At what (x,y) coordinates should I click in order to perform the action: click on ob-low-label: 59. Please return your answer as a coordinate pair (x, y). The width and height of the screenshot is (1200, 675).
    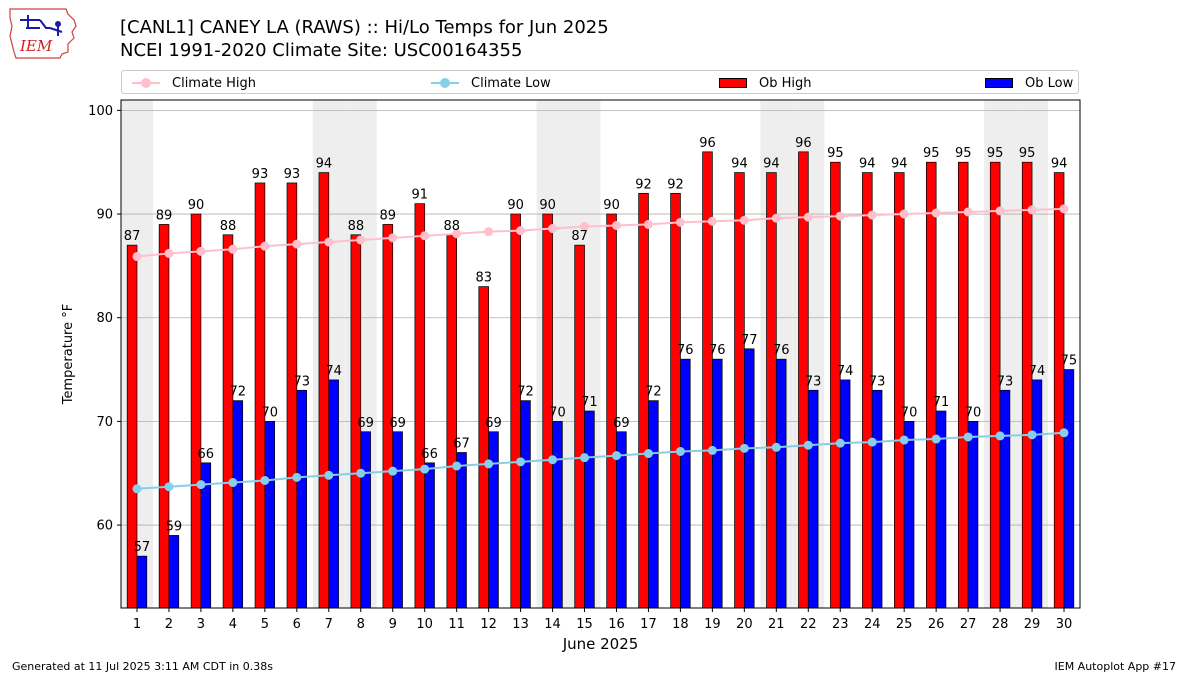
    Looking at the image, I should click on (174, 526).